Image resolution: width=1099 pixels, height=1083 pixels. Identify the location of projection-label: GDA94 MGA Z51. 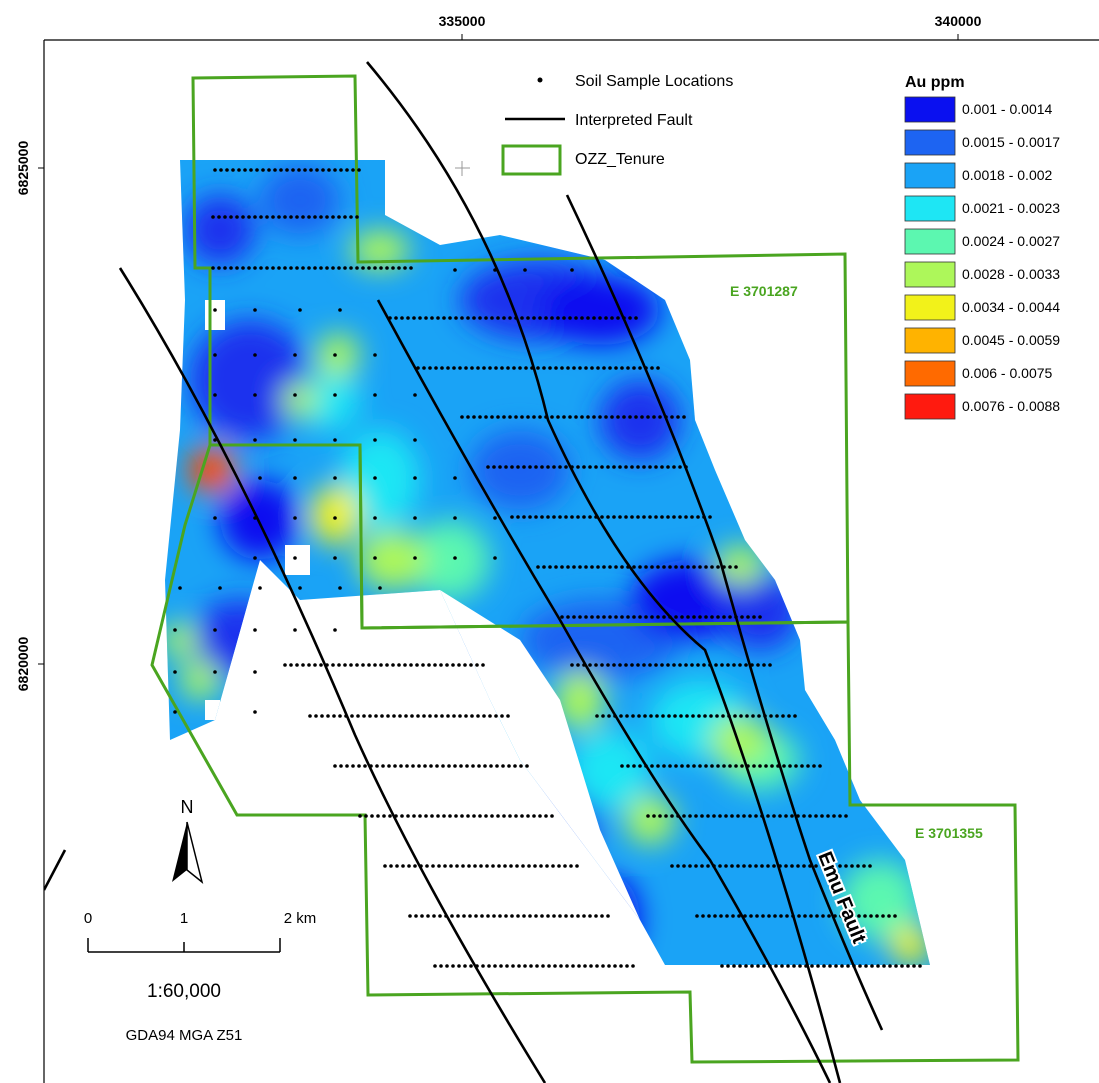
(184, 1035).